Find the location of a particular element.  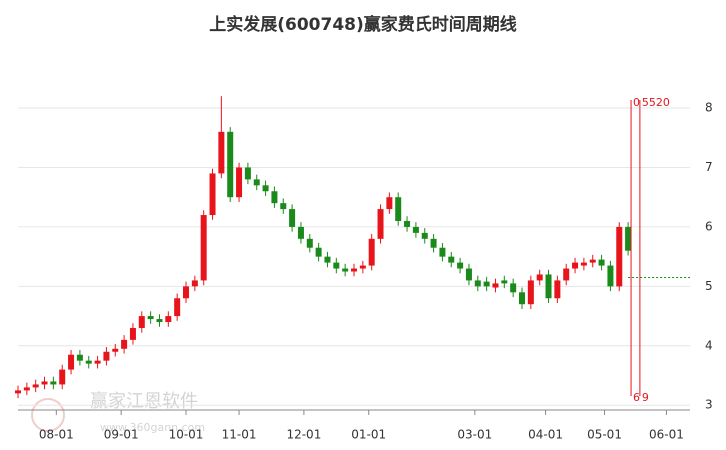

y-tick-label: 8 is located at coordinates (709, 108).